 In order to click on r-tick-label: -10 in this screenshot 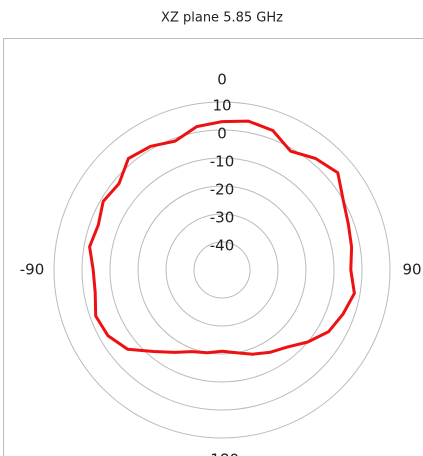, I will do `click(222, 162)`.